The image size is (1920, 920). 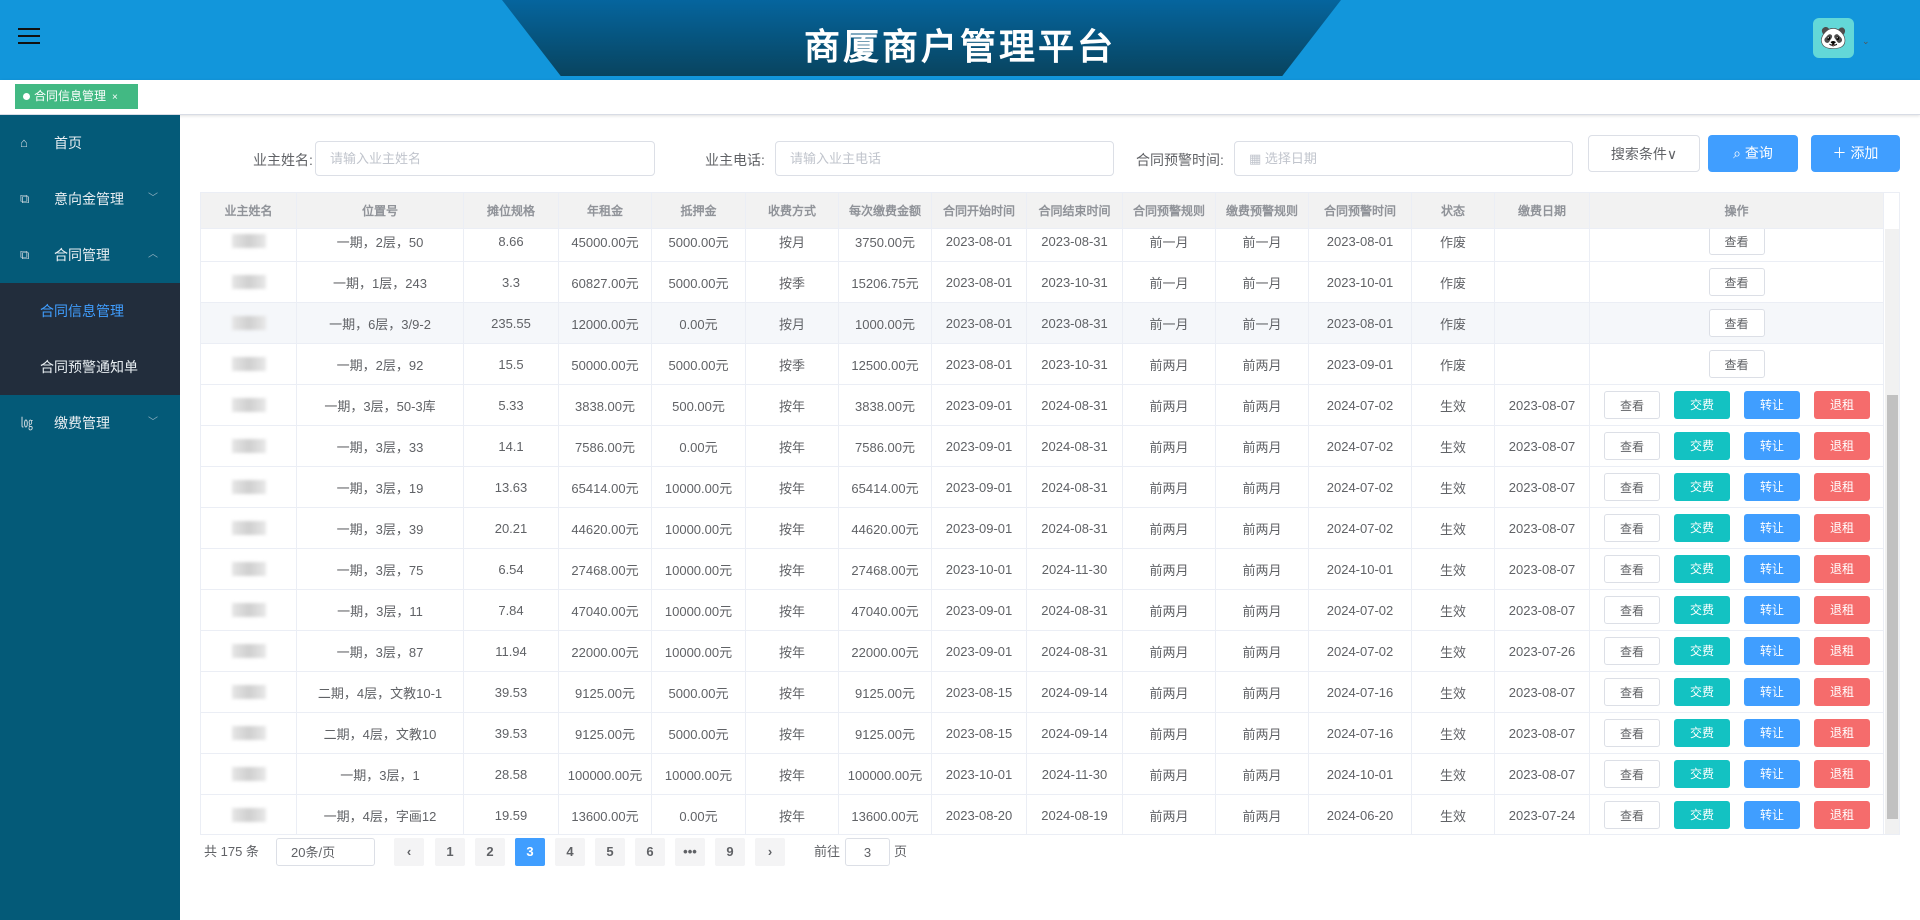 What do you see at coordinates (1403, 158) in the screenshot?
I see `warning-date-picker: ▦ 选择日期` at bounding box center [1403, 158].